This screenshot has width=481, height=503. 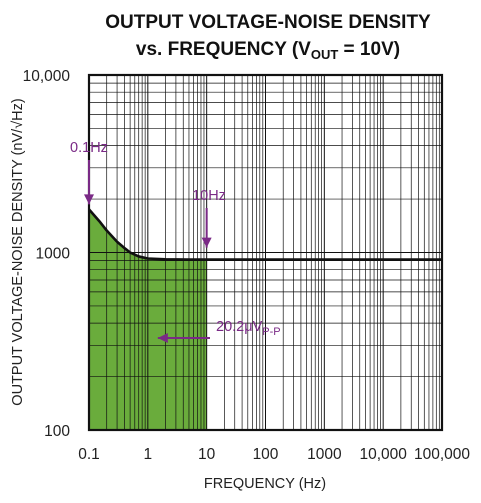 What do you see at coordinates (442, 454) in the screenshot?
I see `x-tick-label: 100,000` at bounding box center [442, 454].